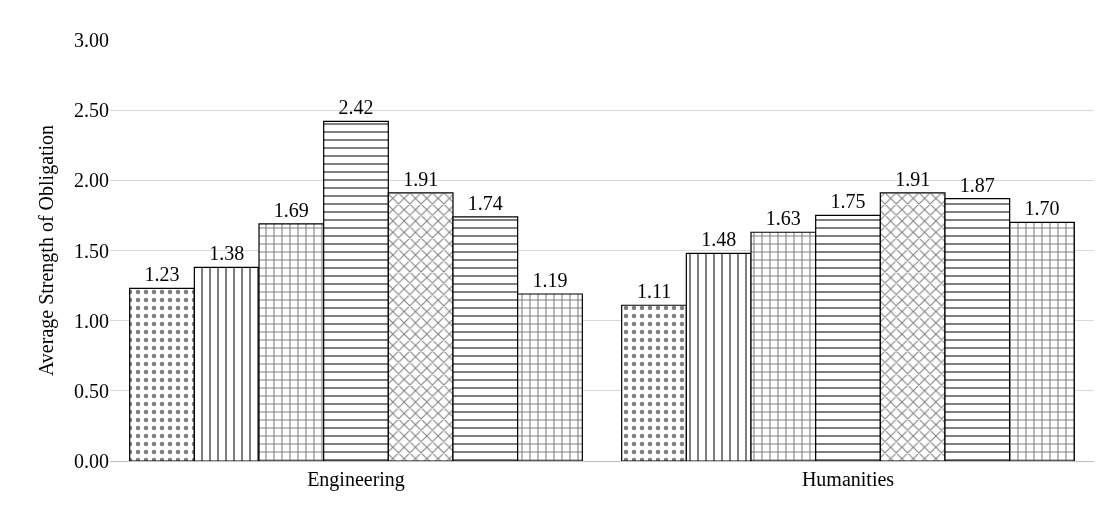 Image resolution: width=1114 pixels, height=511 pixels. Describe the element at coordinates (162, 274) in the screenshot. I see `data-label: 1.23` at that location.